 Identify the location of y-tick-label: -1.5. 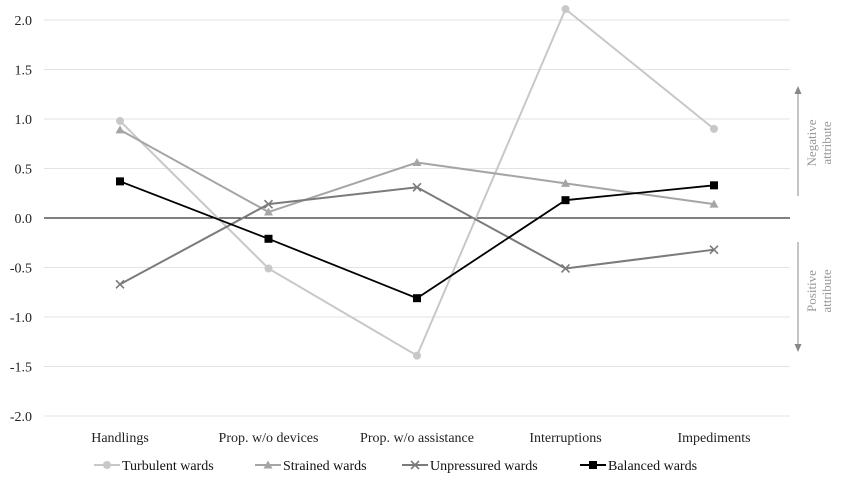
(21, 368).